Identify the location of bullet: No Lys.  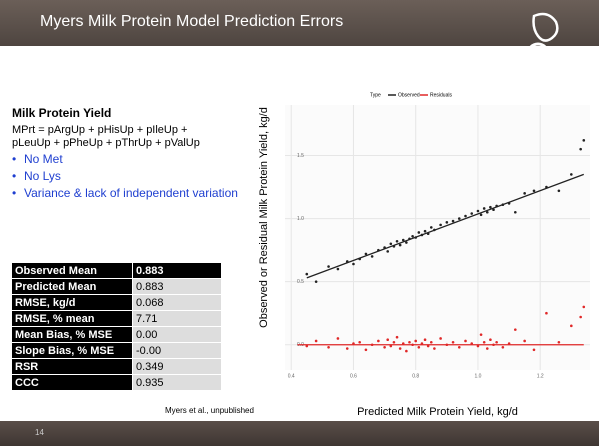
(134, 176).